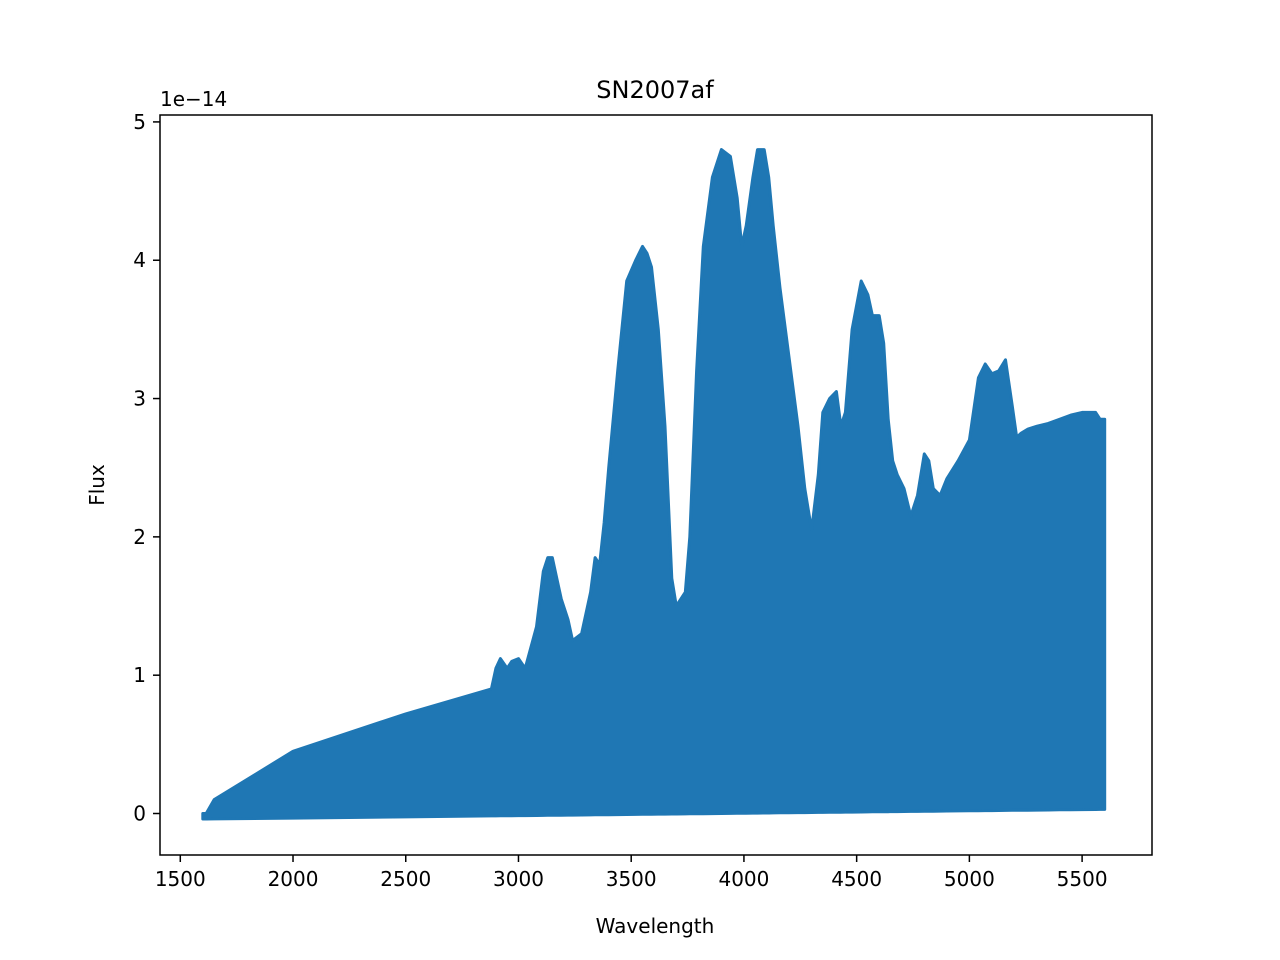  What do you see at coordinates (518, 879) in the screenshot?
I see `x-tick-label: 3000` at bounding box center [518, 879].